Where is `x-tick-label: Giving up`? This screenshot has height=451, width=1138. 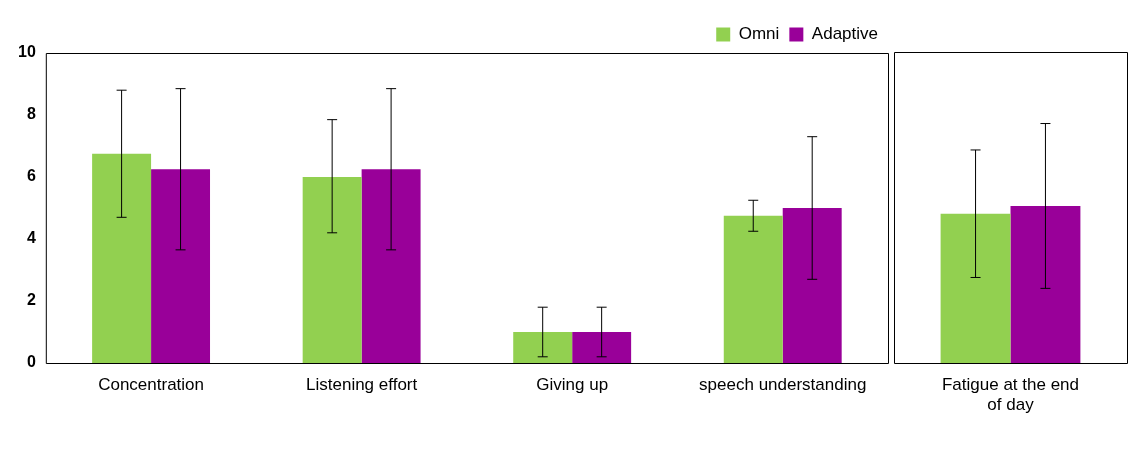
x-tick-label: Giving up is located at coordinates (572, 384).